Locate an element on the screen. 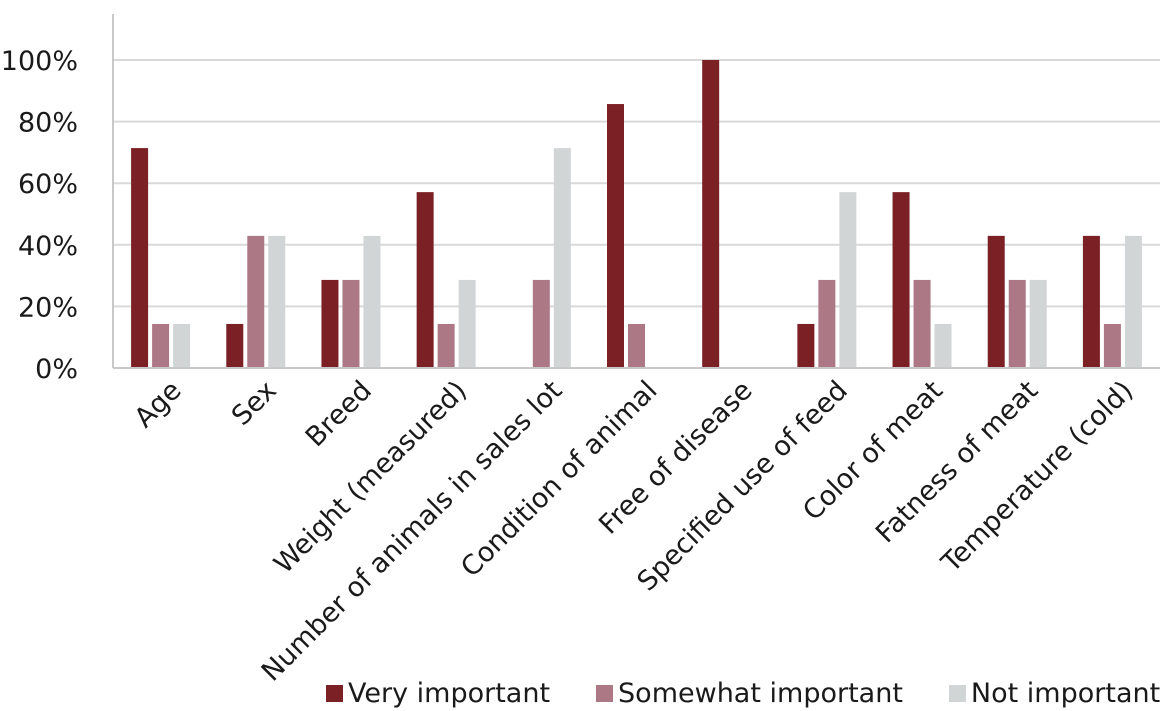 This screenshot has width=1164, height=711. bar-very-important-age is located at coordinates (140, 258).